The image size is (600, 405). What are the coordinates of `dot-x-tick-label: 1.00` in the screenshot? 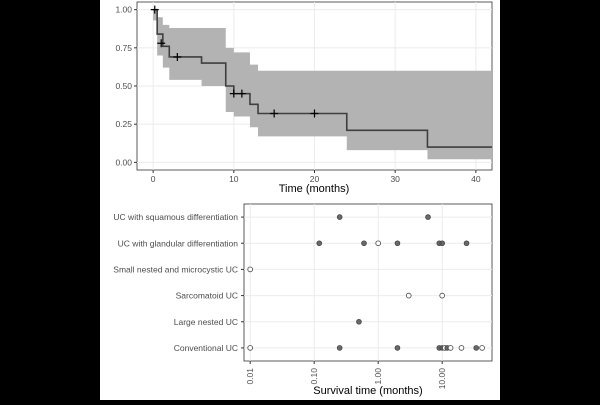 It's located at (378, 376).